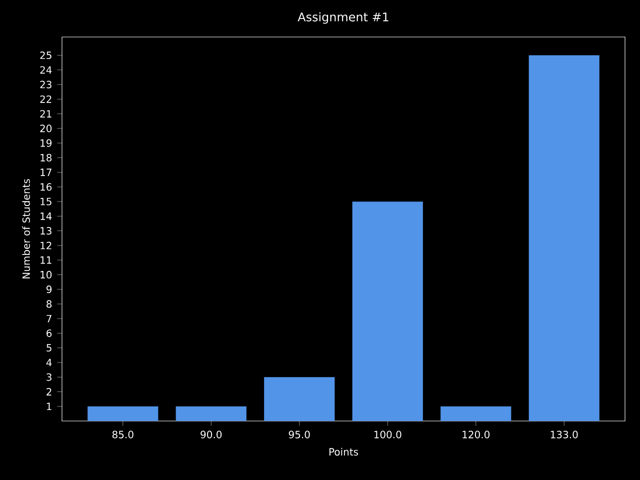 This screenshot has height=480, width=640. Describe the element at coordinates (46, 128) in the screenshot. I see `y-tick-label: 20` at that location.